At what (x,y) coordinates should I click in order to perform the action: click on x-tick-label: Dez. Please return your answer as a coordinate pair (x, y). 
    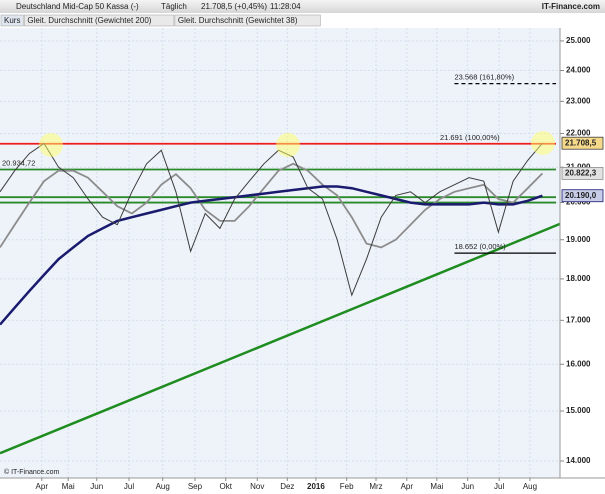
    Looking at the image, I should click on (287, 486).